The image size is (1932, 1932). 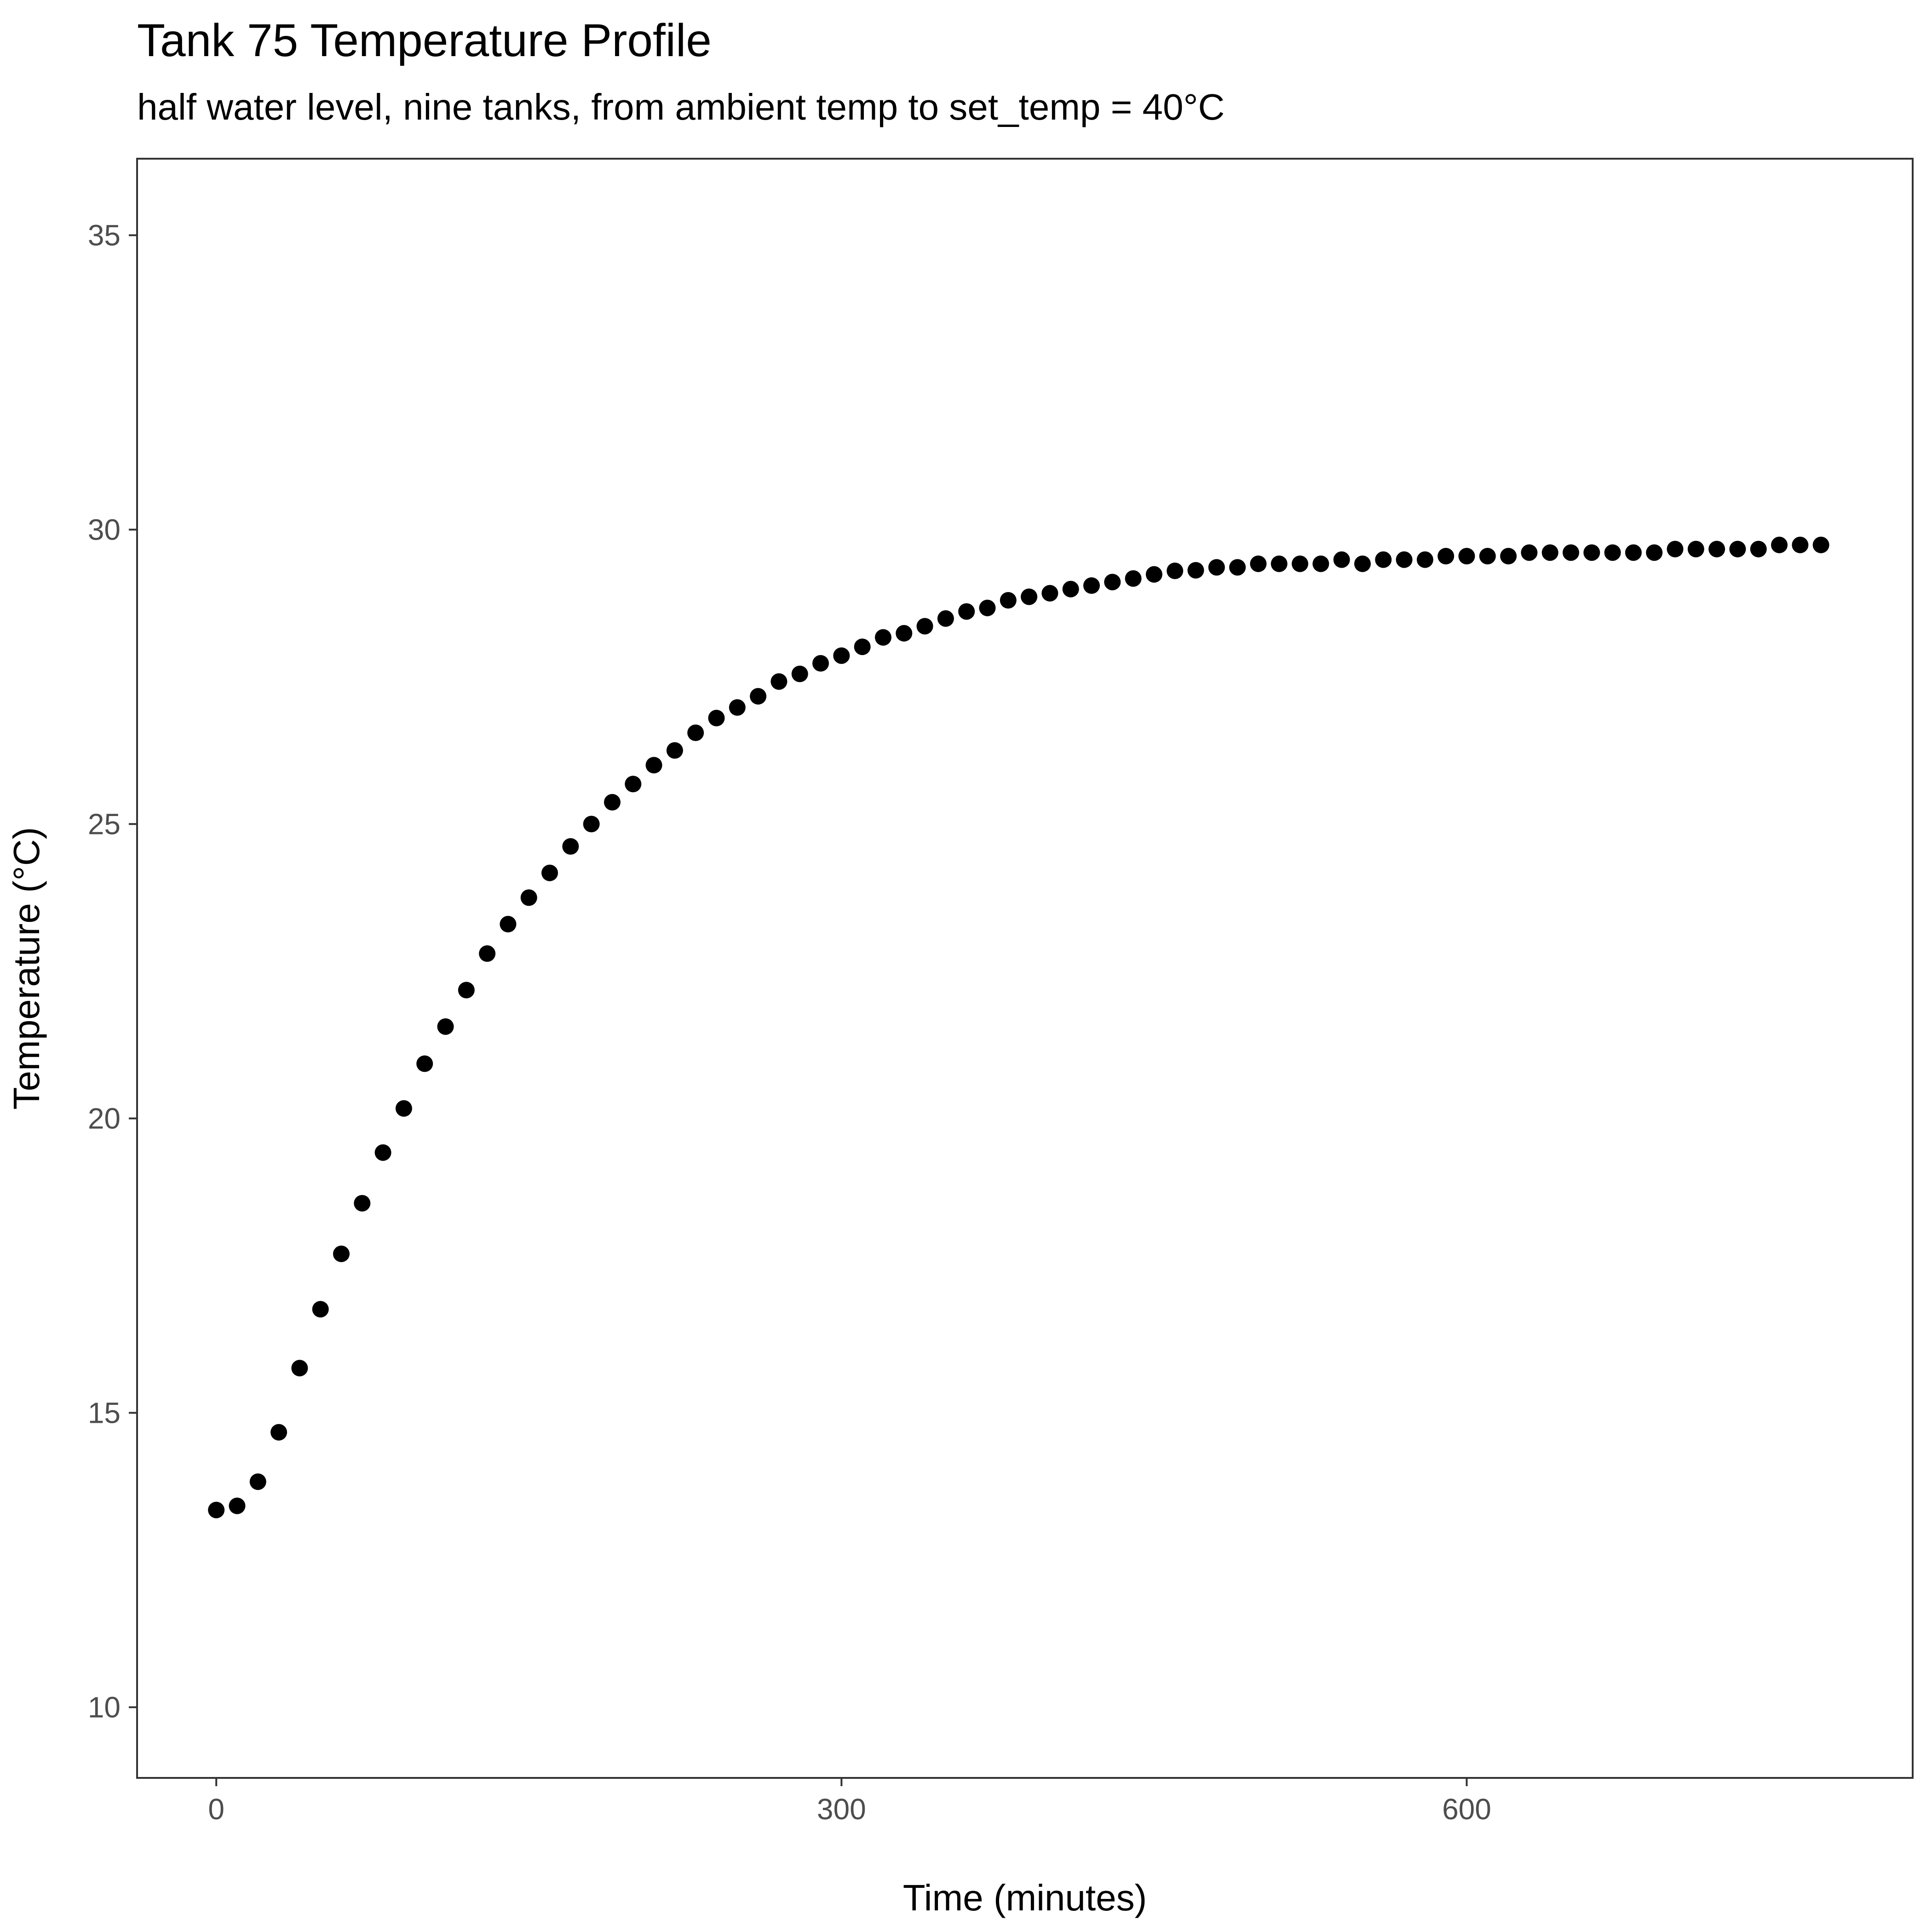 What do you see at coordinates (26, 968) in the screenshot?
I see `y-axis-title: Temperature (°C)` at bounding box center [26, 968].